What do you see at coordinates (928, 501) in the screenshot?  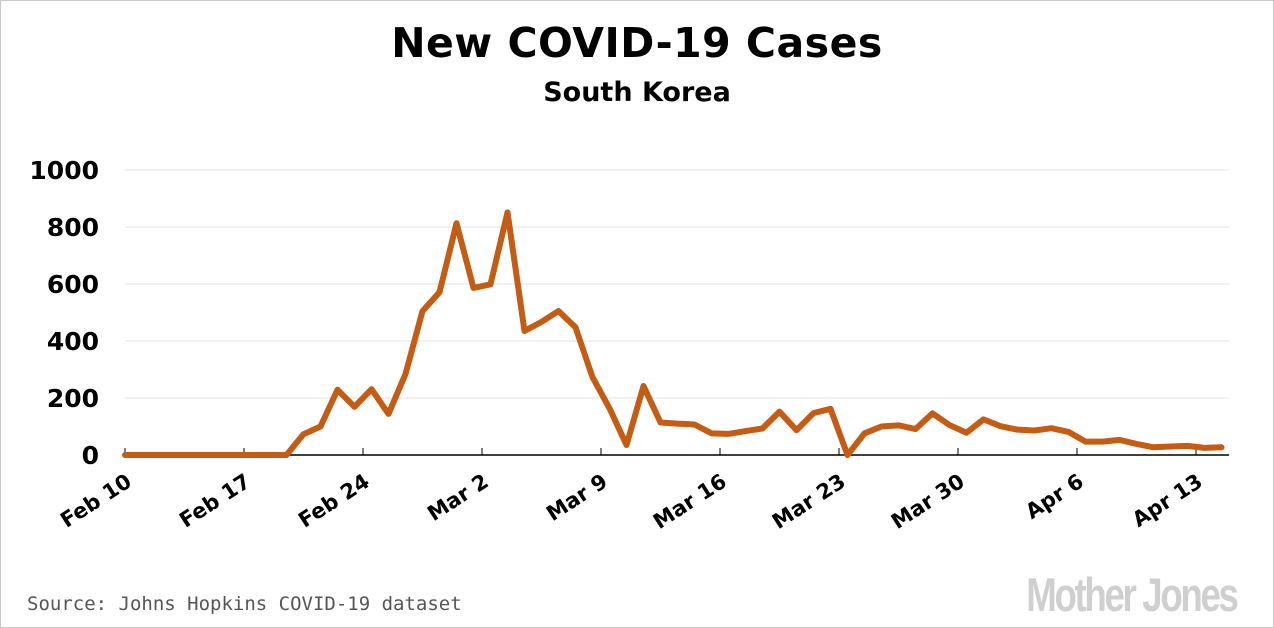 I see `x-tick-label: Mar 30` at bounding box center [928, 501].